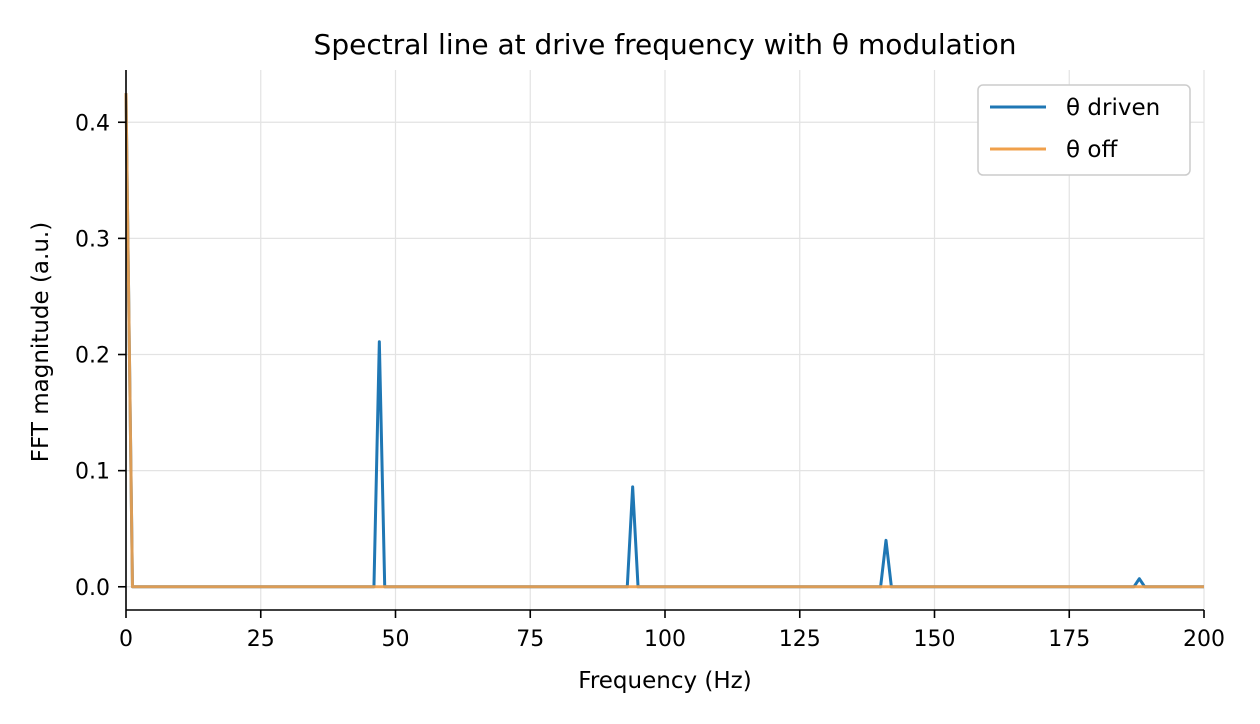  Describe the element at coordinates (664, 681) in the screenshot. I see `x-axis-label: Frequency (Hz)` at that location.